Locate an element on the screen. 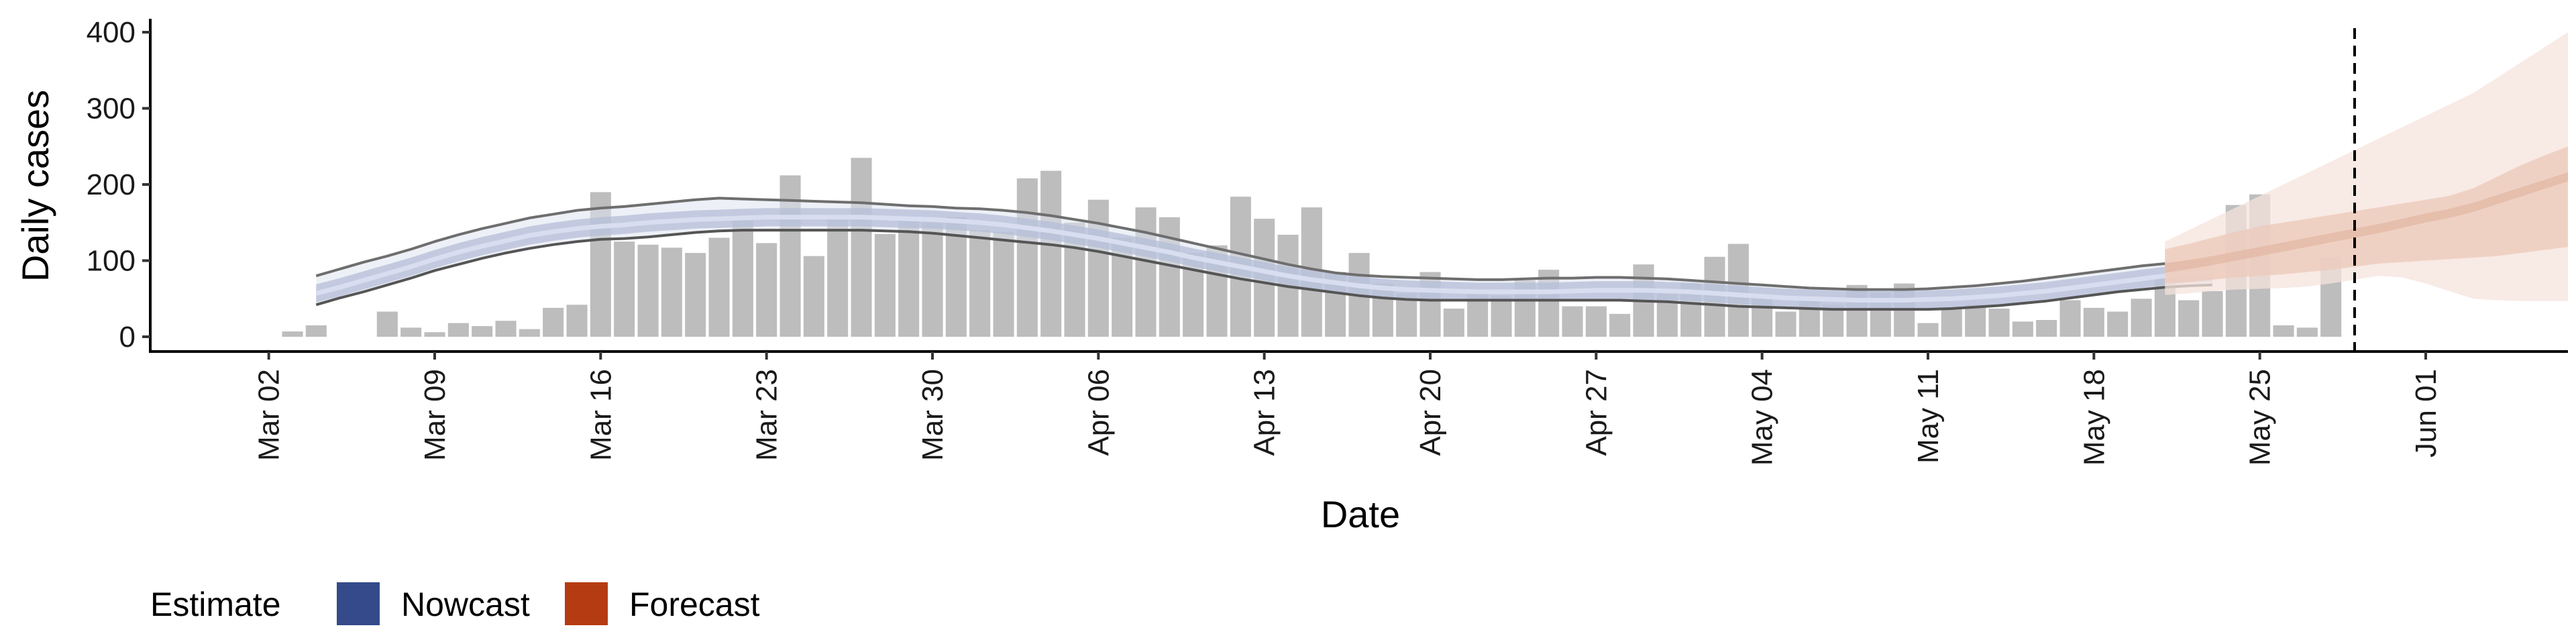  x-tick-label: Apr 13 is located at coordinates (1264, 412).